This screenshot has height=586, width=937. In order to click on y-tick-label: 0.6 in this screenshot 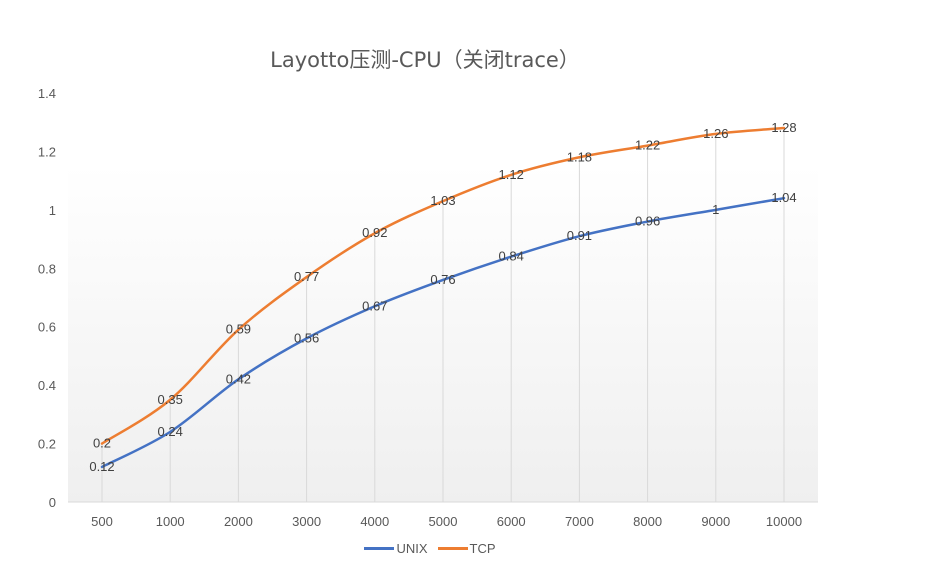, I will do `click(47, 327)`.